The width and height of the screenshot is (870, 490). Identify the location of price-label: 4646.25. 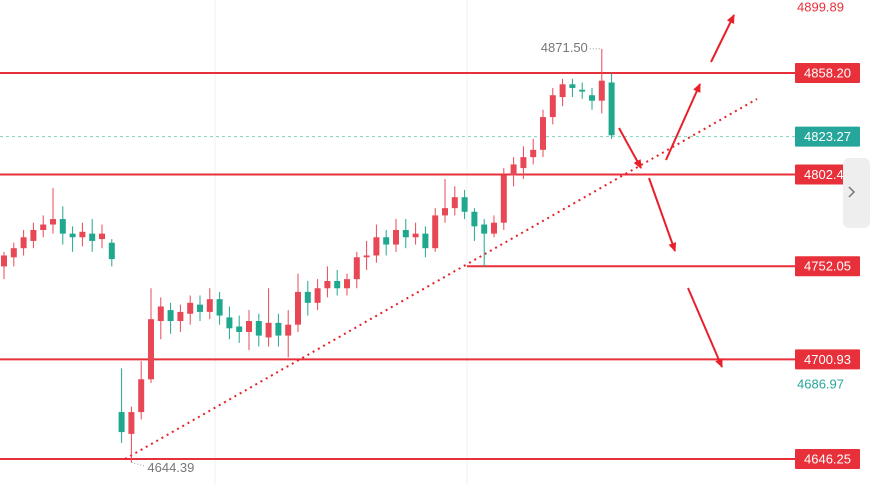
(827, 458).